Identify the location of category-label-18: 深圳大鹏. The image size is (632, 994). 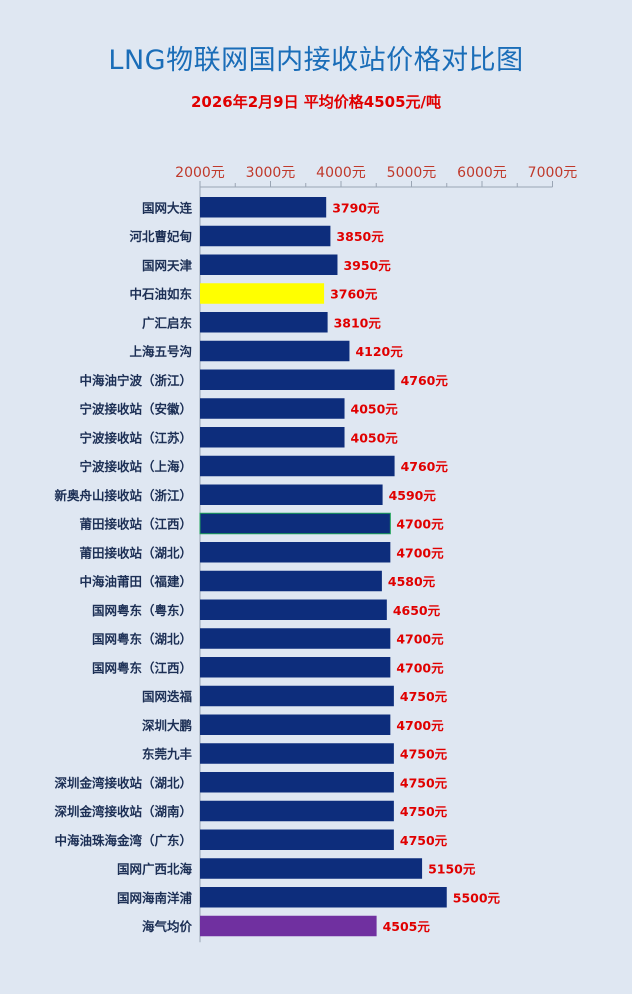
(167, 725).